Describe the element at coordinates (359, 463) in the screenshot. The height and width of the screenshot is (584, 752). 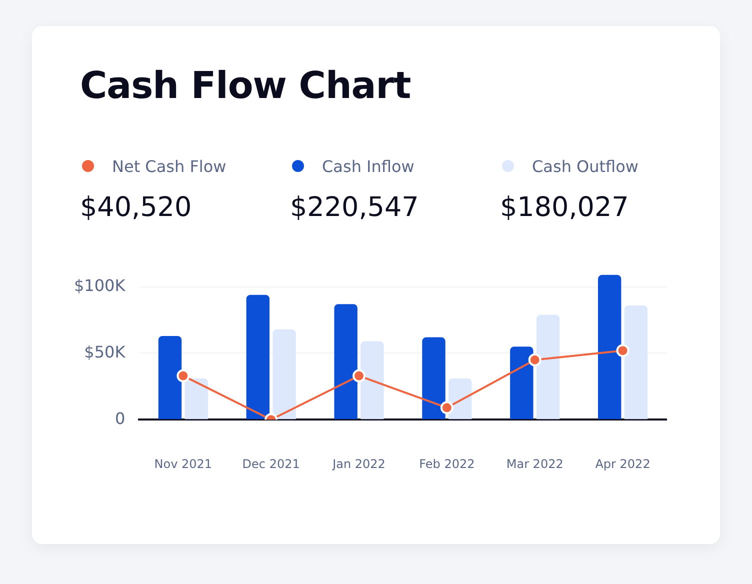
I see `x-tick-label: Jan 2022` at that location.